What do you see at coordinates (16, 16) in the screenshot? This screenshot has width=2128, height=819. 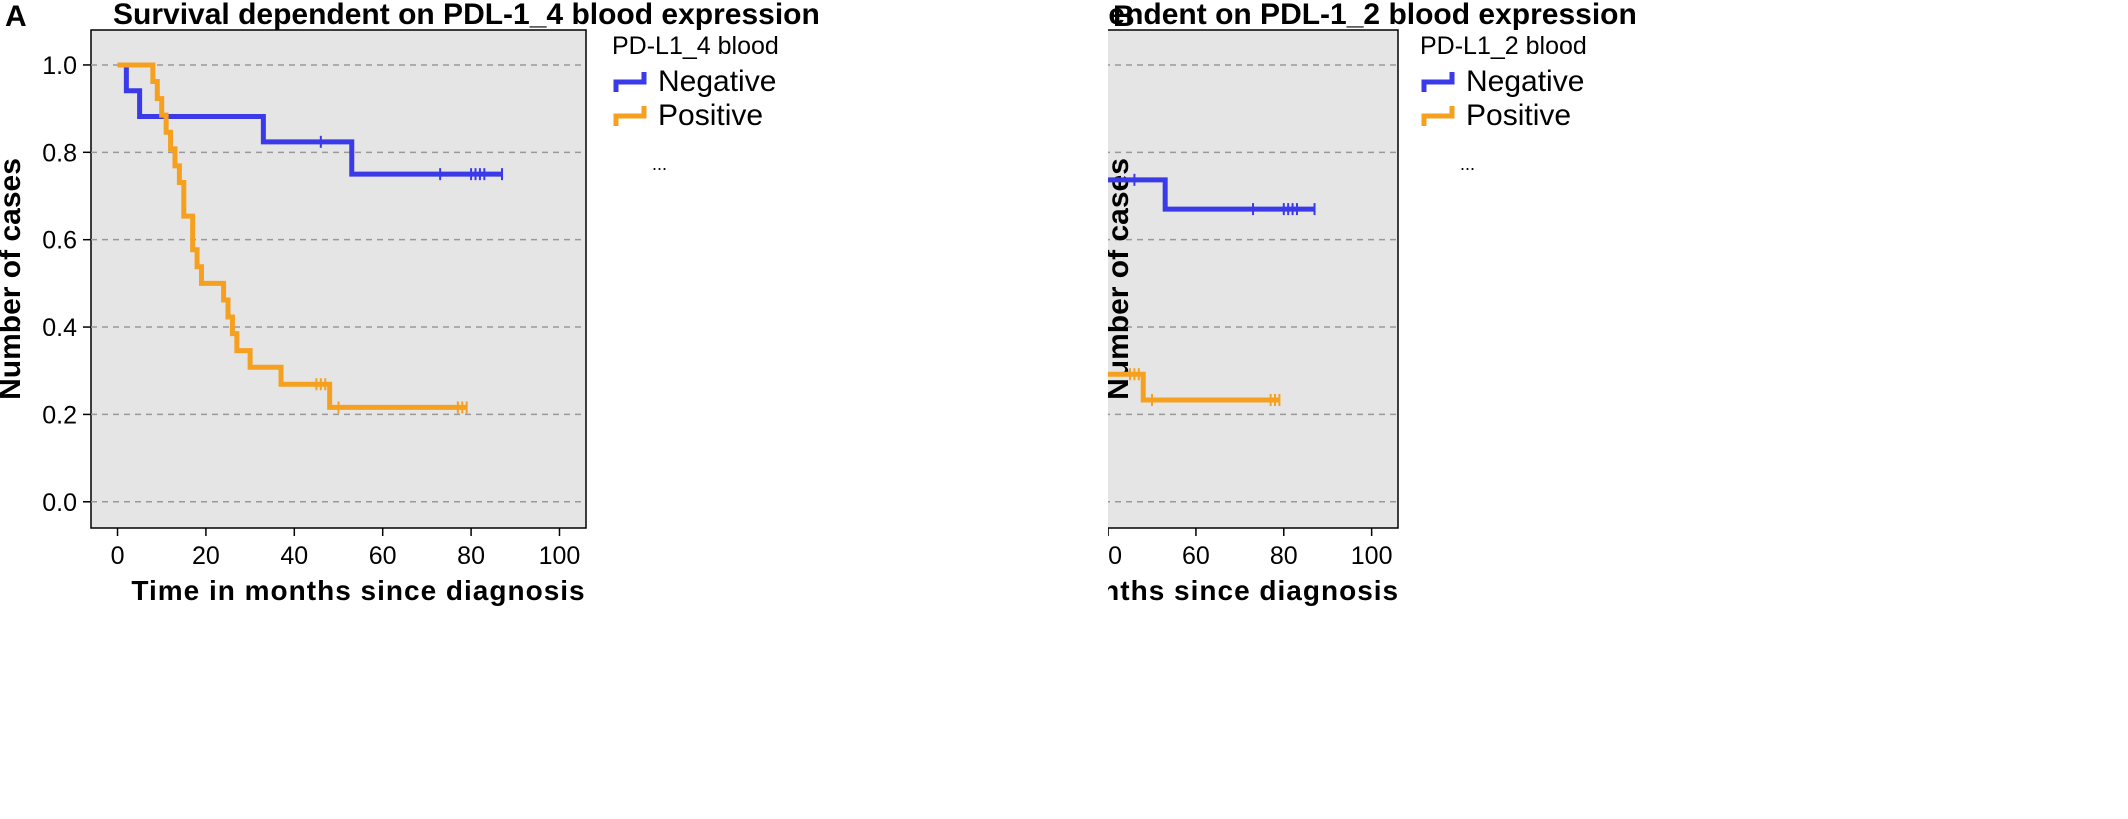 I see `panel-letter: A` at bounding box center [16, 16].